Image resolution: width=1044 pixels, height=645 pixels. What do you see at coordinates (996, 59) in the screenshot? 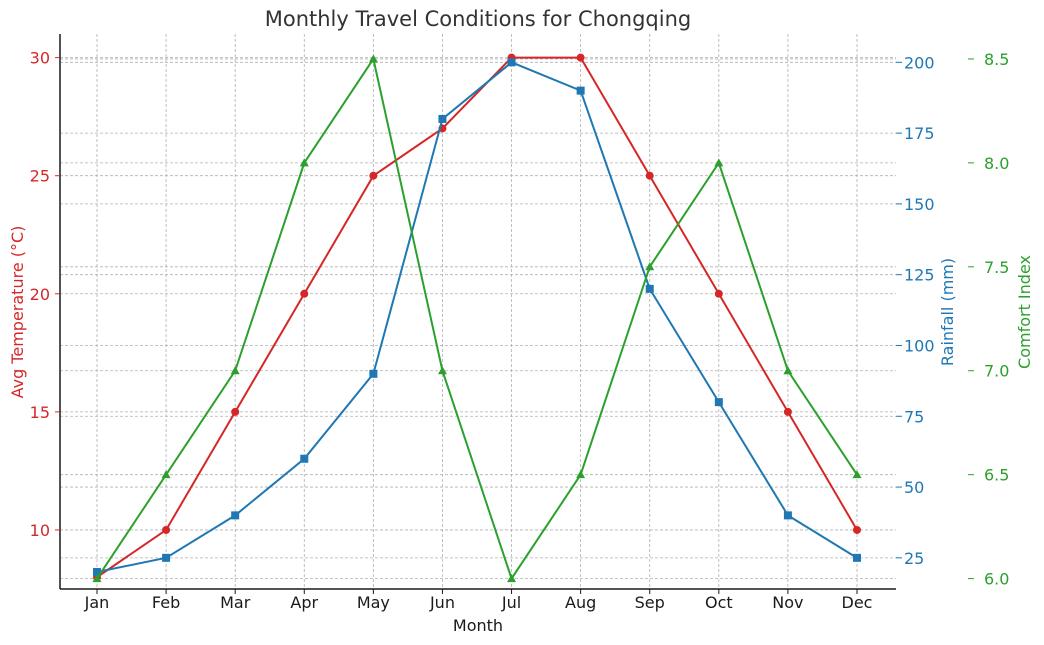
I see `y-tick-label-comfort: 8.5` at bounding box center [996, 59].